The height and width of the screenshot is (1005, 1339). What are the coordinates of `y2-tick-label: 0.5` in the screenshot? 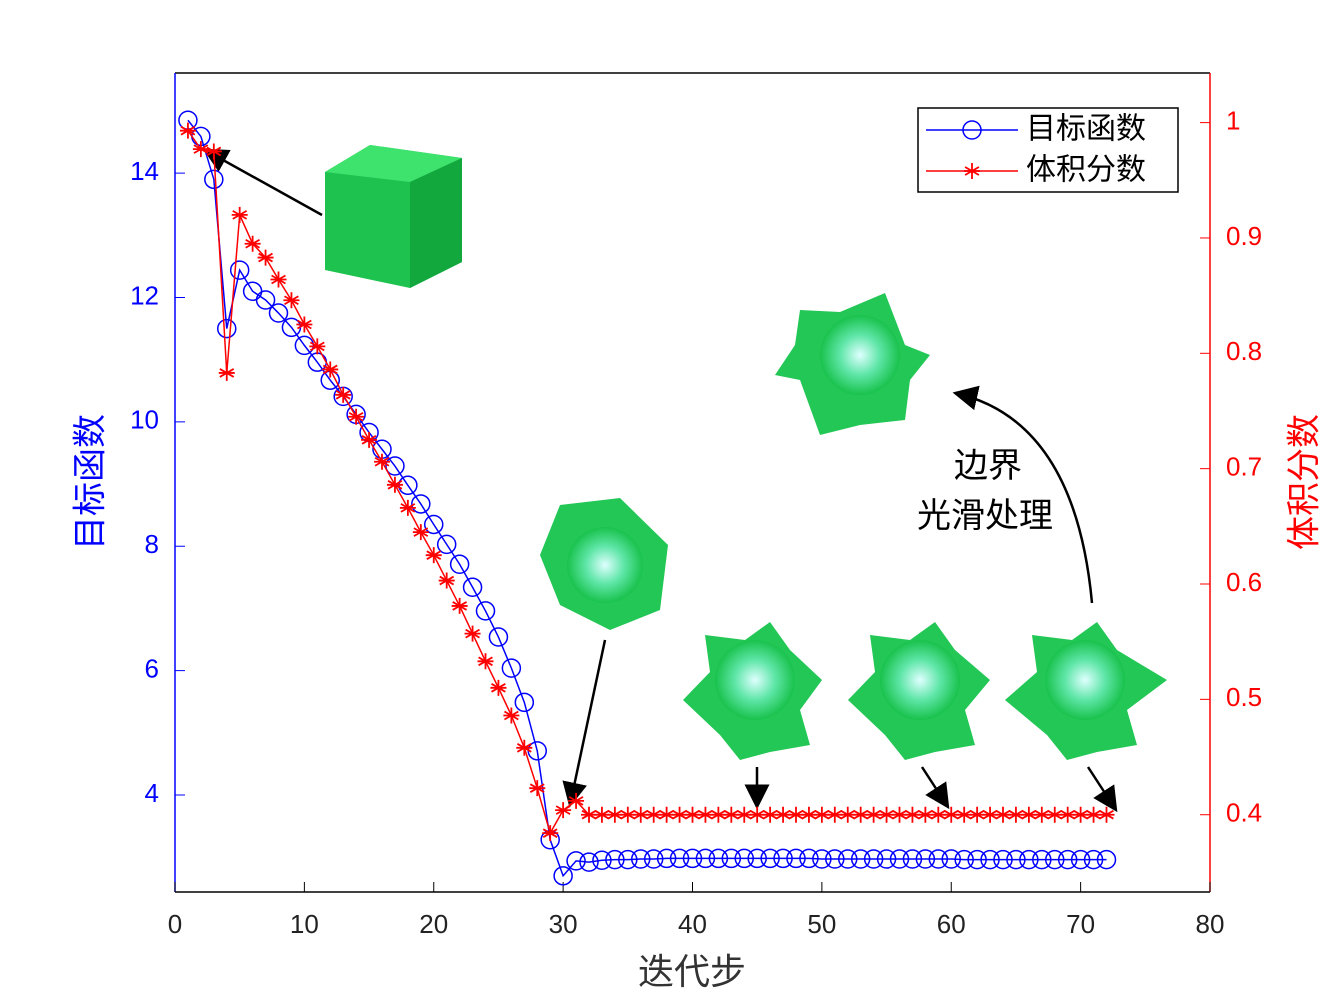 It's located at (1244, 697).